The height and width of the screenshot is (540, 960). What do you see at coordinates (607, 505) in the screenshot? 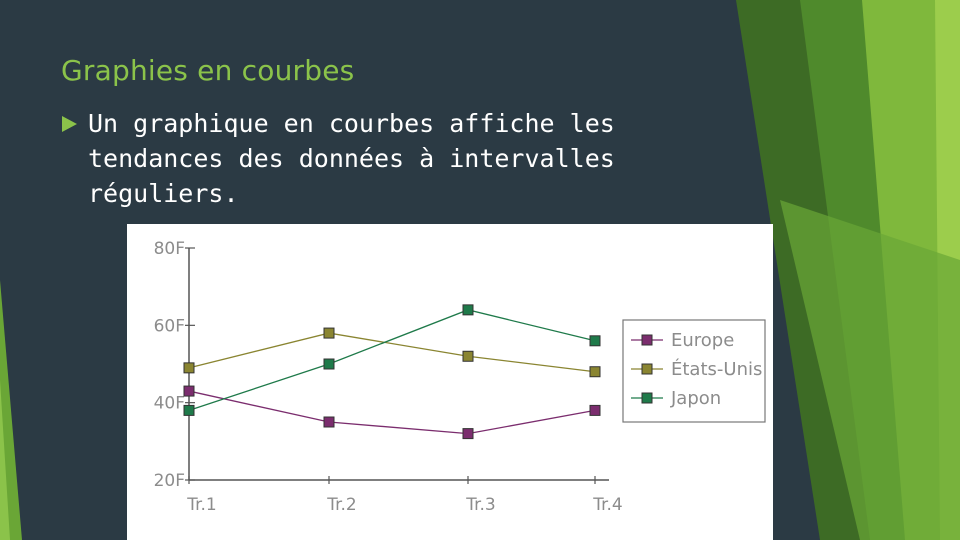
I see `x-tick-label: Tr.4` at bounding box center [607, 505].